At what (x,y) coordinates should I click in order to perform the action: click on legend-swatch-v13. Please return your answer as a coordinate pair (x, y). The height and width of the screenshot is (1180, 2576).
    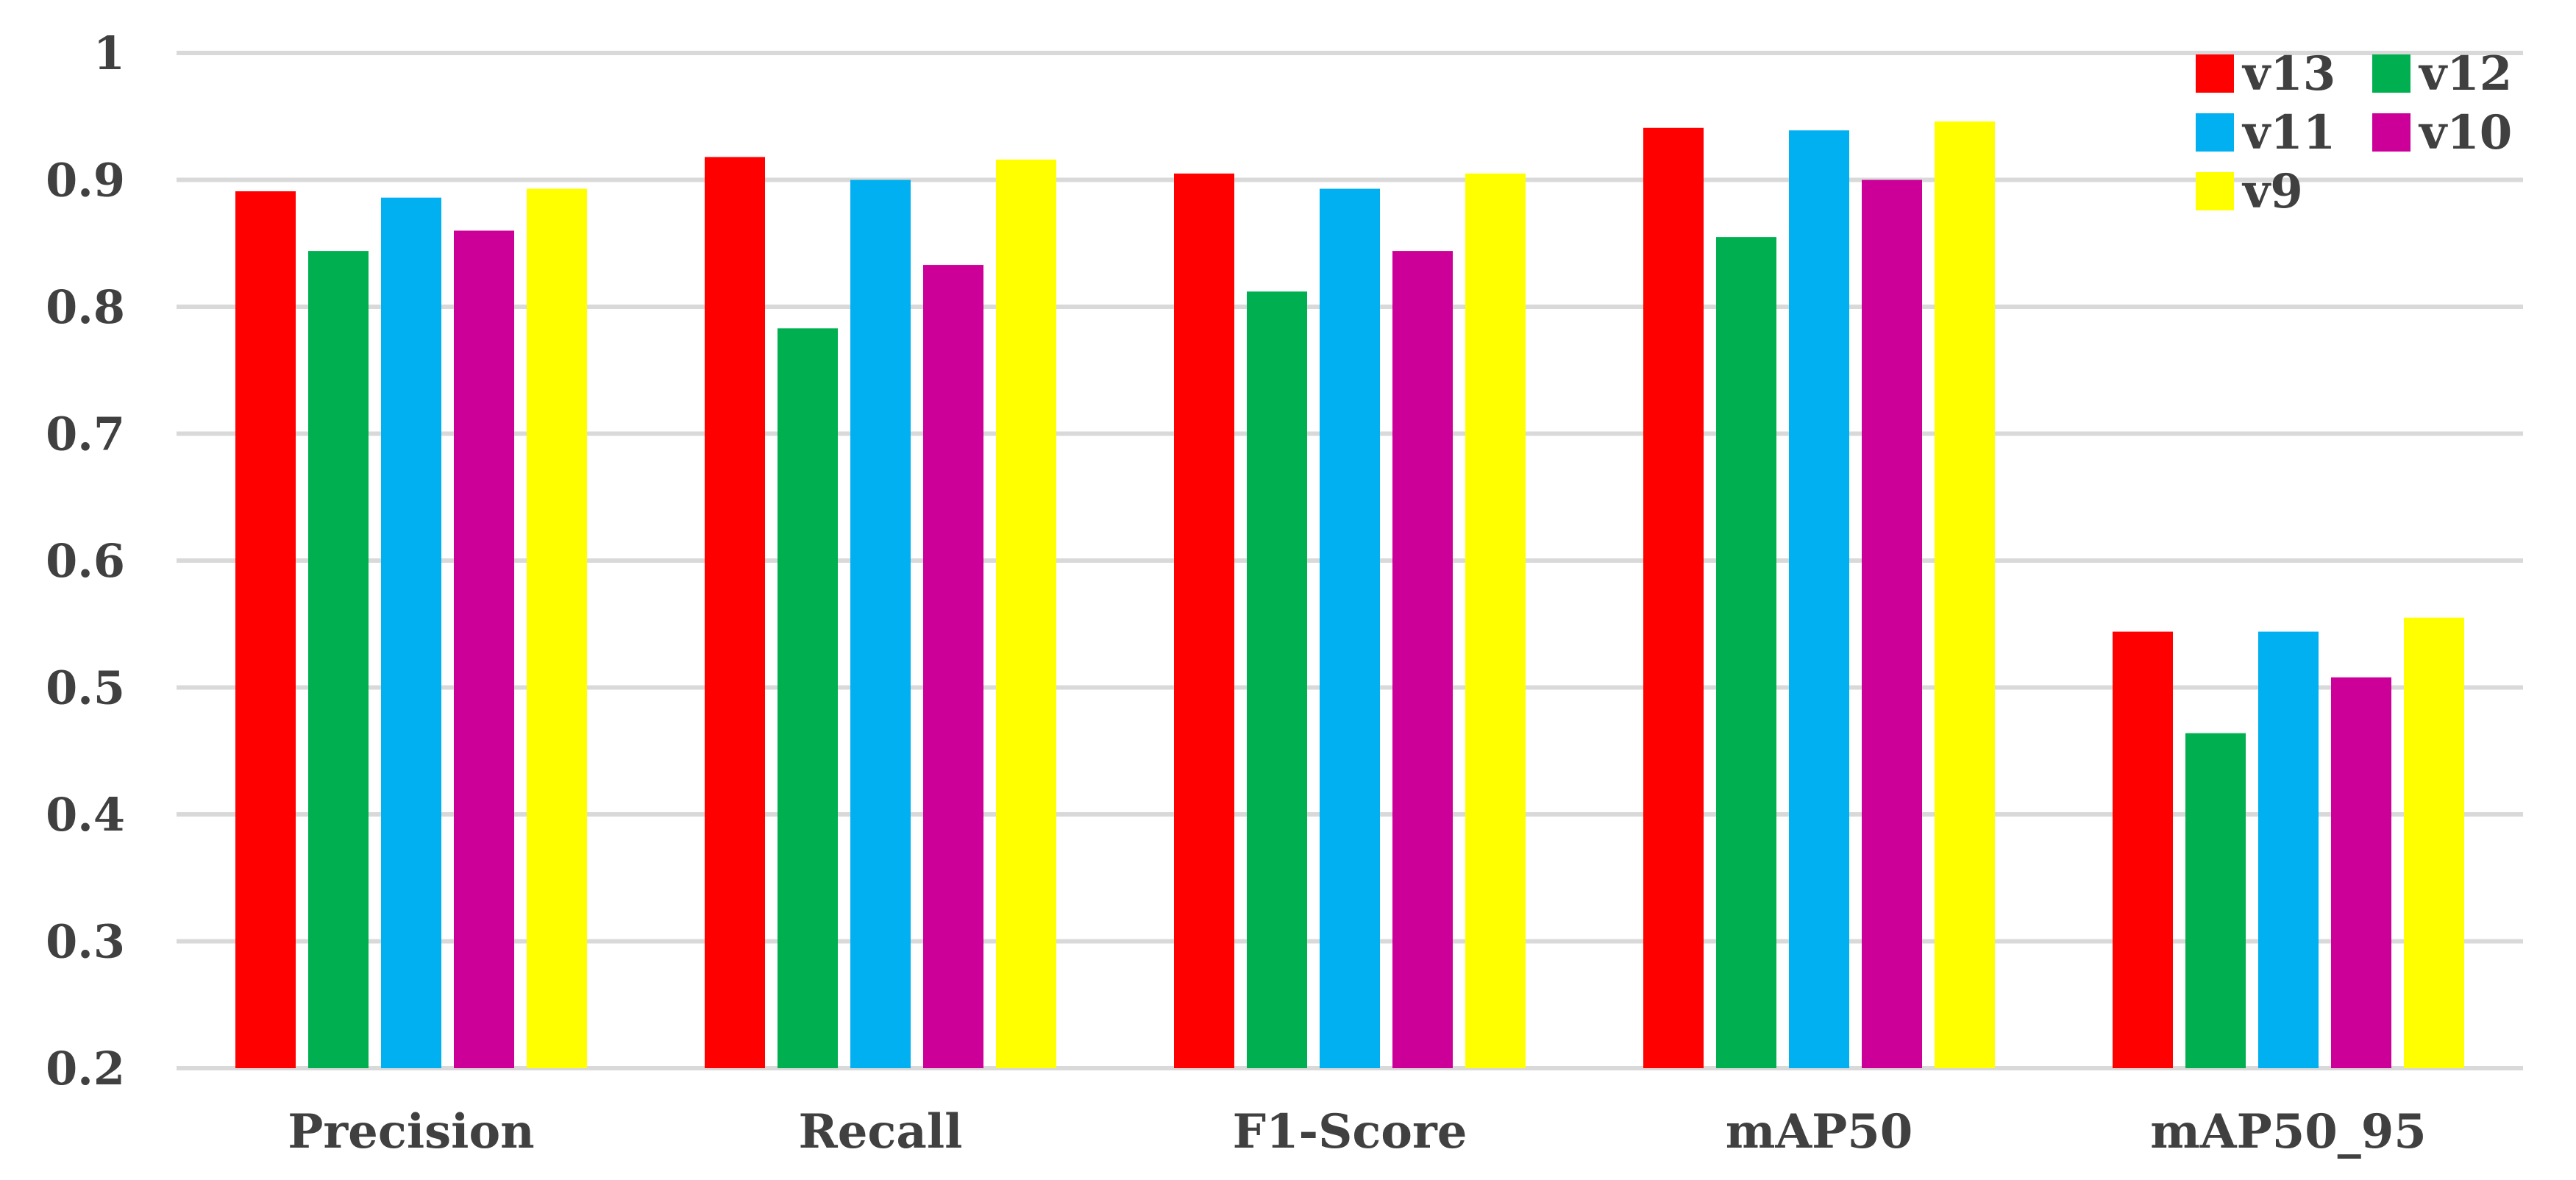
    Looking at the image, I should click on (2215, 74).